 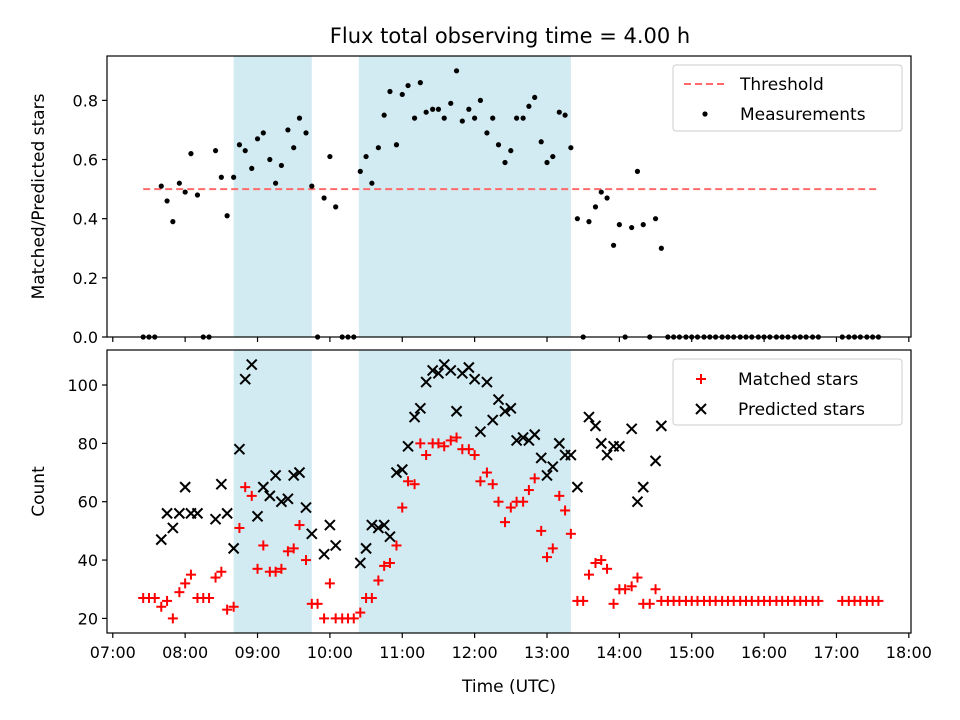 What do you see at coordinates (692, 652) in the screenshot?
I see `x-tick-label: 15:00` at bounding box center [692, 652].